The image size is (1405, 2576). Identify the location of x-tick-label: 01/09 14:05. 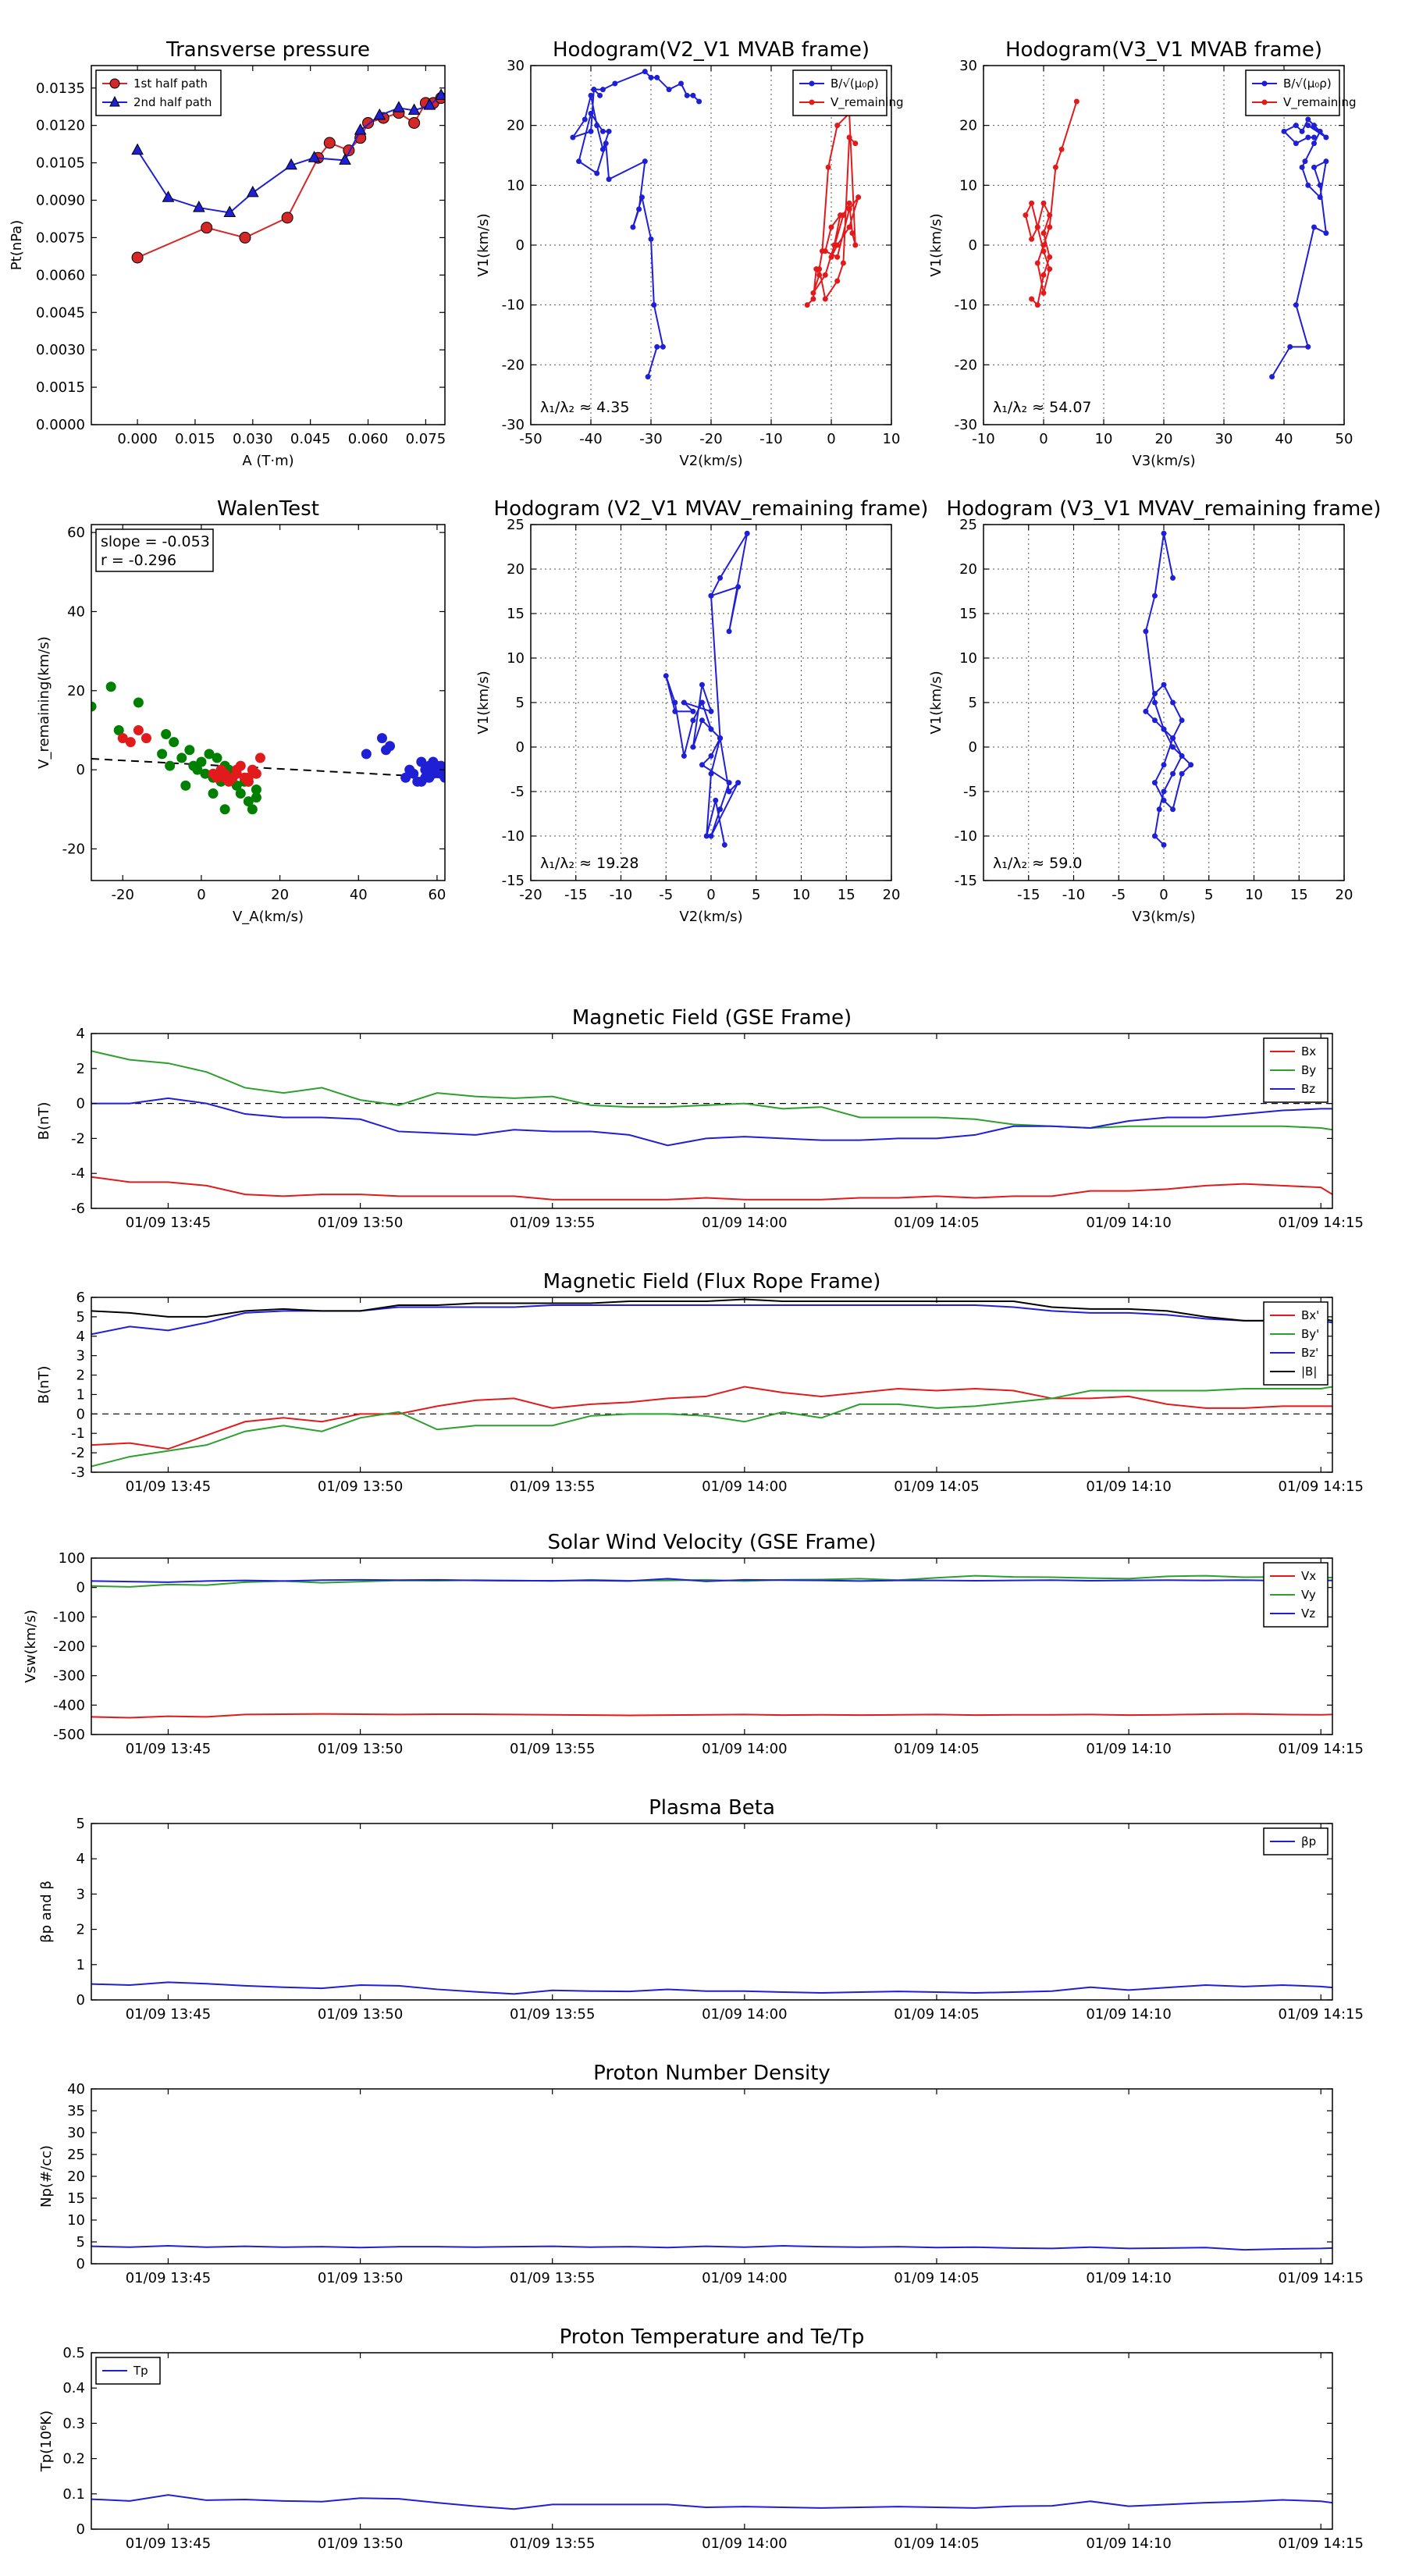
(937, 1749).